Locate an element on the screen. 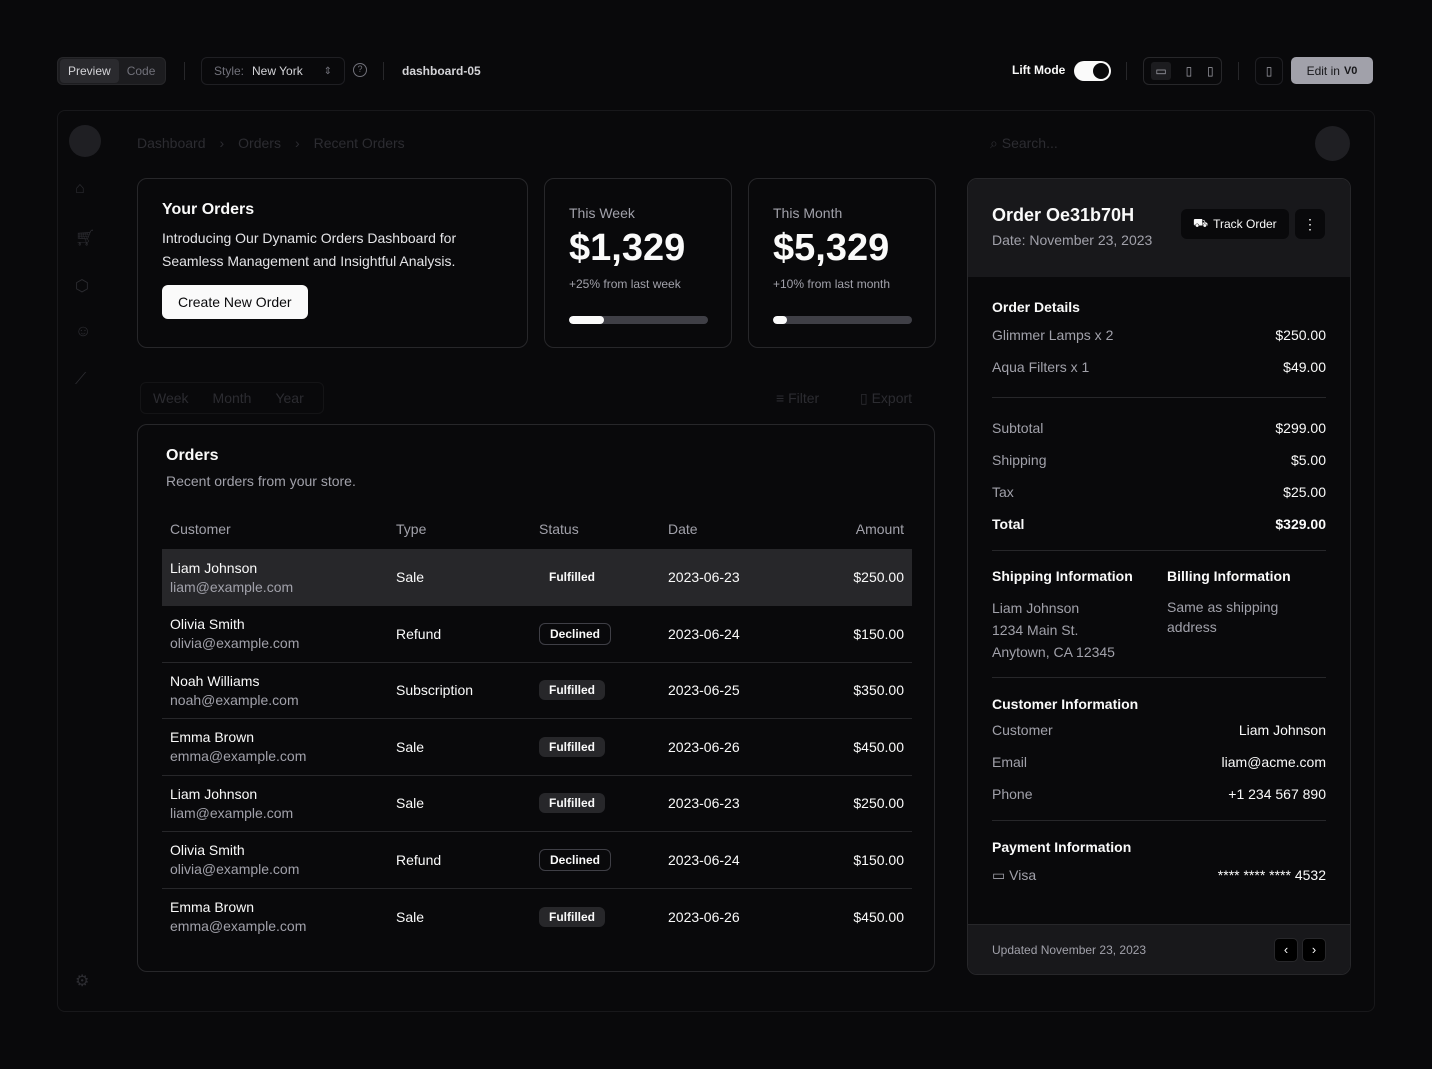 This screenshot has height=1069, width=1432. progress-bar is located at coordinates (842, 320).